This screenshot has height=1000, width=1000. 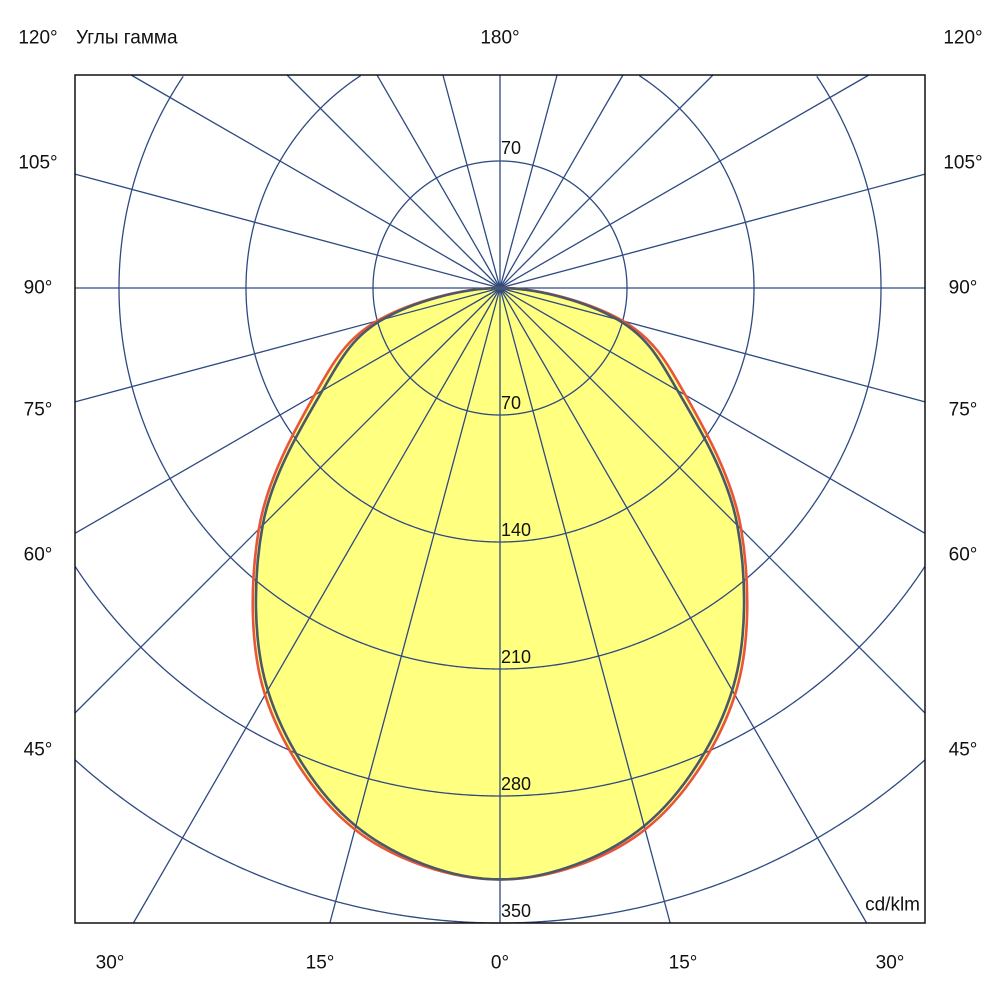 I want to click on unit-label: cd/klm, so click(x=892, y=905).